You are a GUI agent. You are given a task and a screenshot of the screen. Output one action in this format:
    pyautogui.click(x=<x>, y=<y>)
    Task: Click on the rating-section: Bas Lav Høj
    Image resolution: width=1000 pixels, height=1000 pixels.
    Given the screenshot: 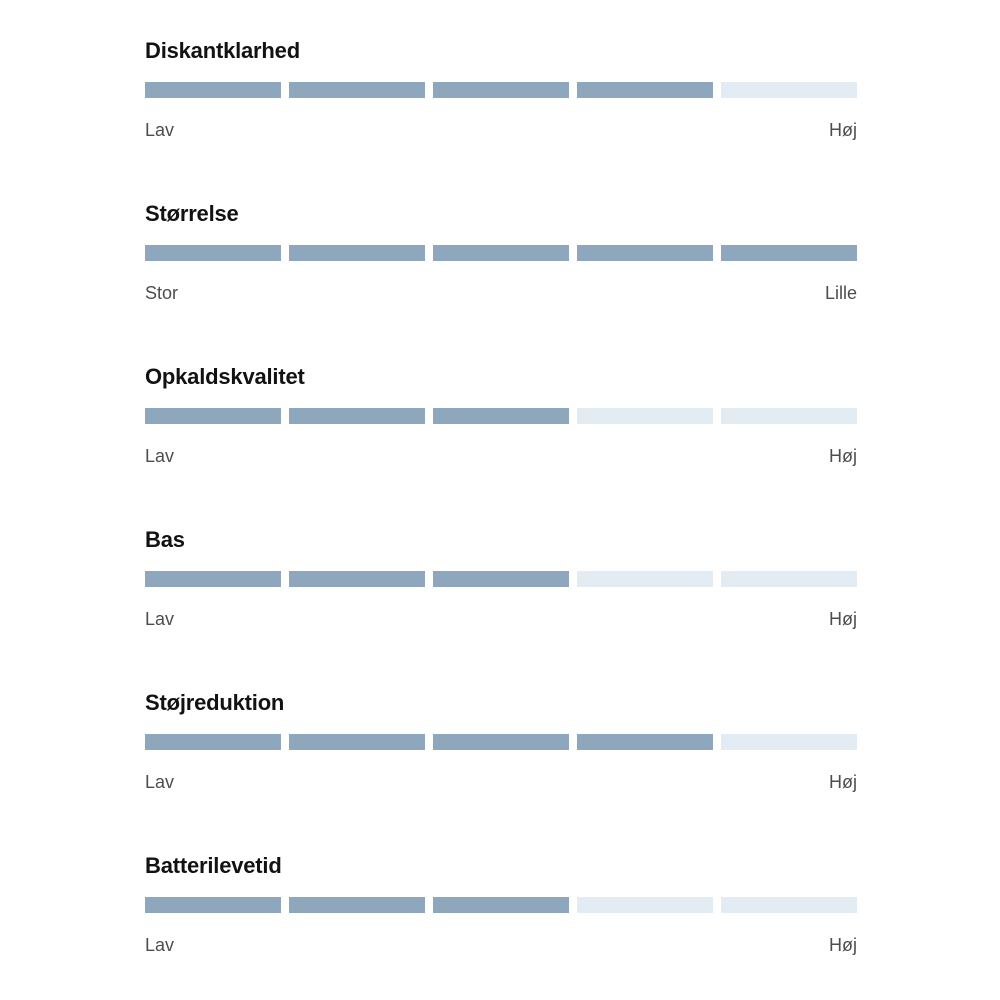 What is the action you would take?
    pyautogui.click(x=501, y=578)
    